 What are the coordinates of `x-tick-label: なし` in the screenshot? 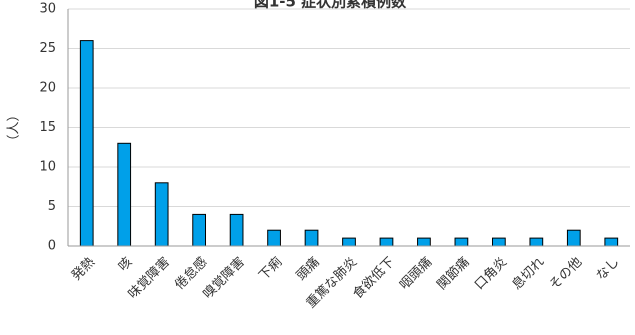 It's located at (608, 269).